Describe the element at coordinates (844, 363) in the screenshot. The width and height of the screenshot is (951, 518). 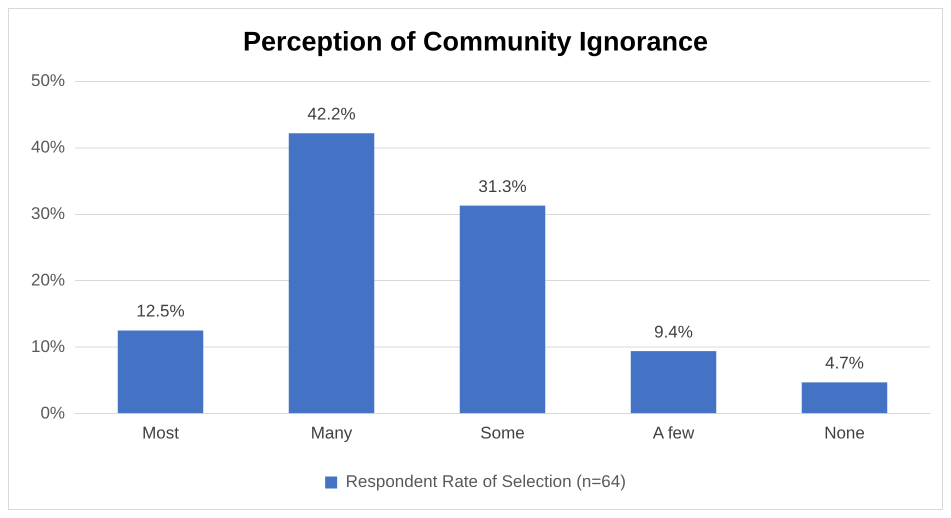
I see `text: 4.7%` at that location.